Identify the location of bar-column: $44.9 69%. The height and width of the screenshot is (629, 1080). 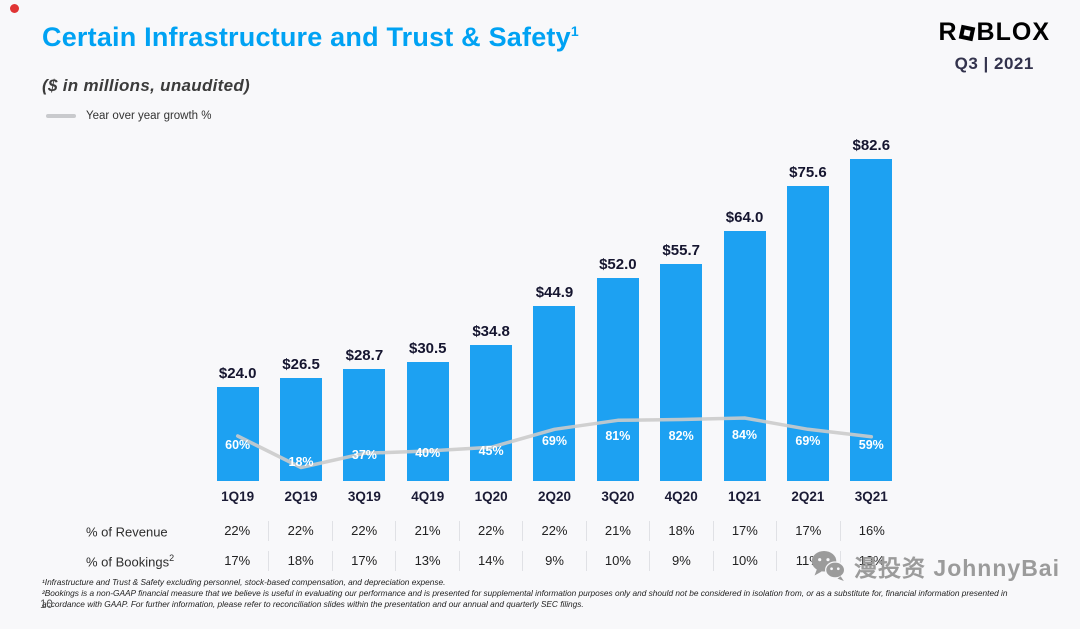
(554, 309).